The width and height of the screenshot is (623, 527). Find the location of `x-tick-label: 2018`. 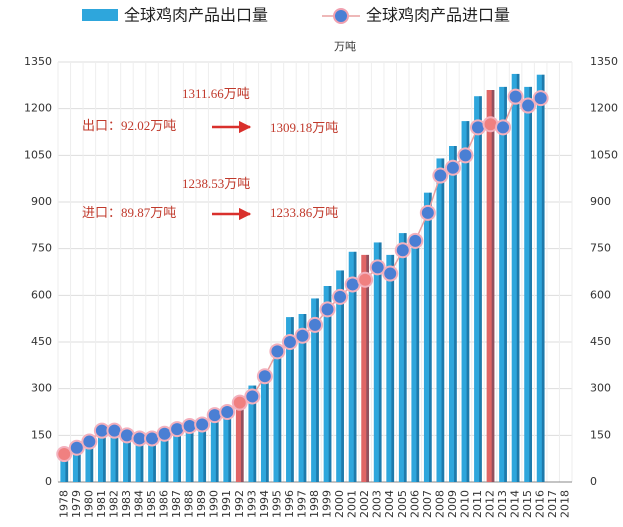

x-tick-label: 2018 is located at coordinates (565, 504).